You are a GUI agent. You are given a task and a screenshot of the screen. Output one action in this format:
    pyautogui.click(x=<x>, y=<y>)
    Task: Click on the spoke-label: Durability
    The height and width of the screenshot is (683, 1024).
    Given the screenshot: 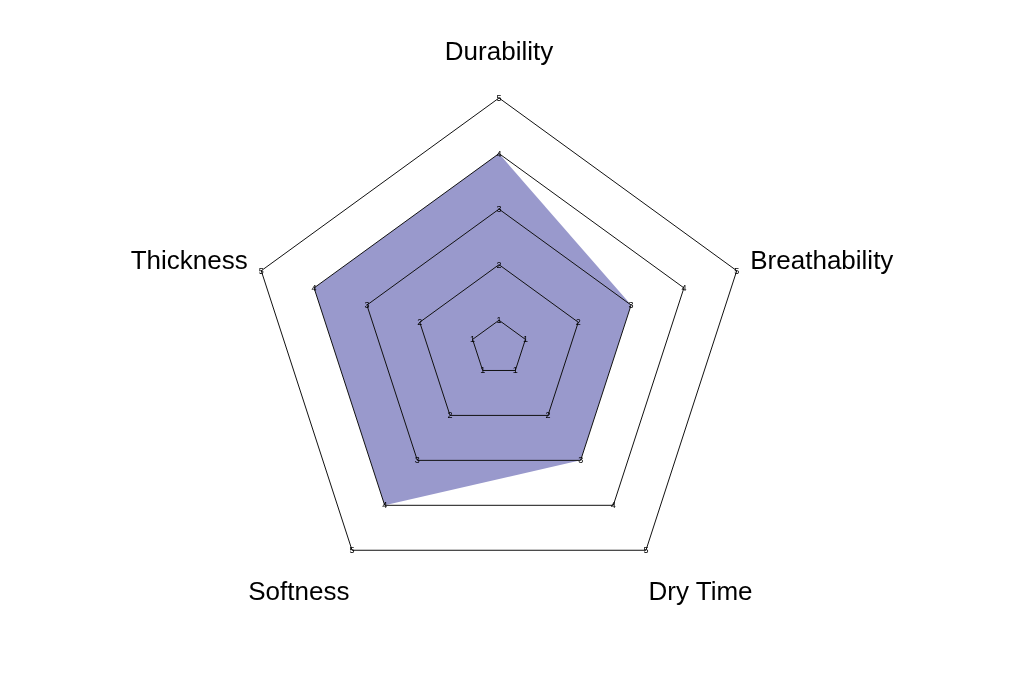 What is the action you would take?
    pyautogui.click(x=499, y=51)
    